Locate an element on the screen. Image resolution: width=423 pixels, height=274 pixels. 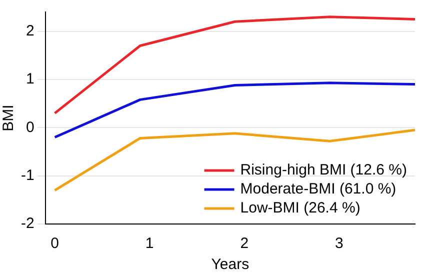
x-tick-label: 0 is located at coordinates (54, 243).